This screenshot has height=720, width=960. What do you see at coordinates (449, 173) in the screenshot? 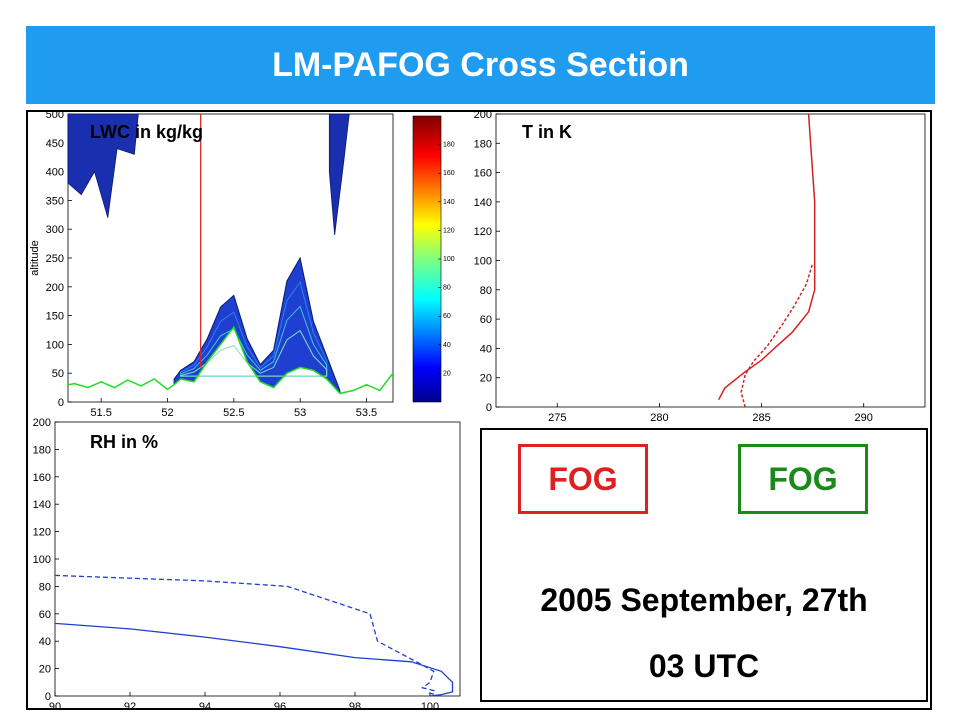
I see `colorbar-tick-label: 160` at bounding box center [449, 173].